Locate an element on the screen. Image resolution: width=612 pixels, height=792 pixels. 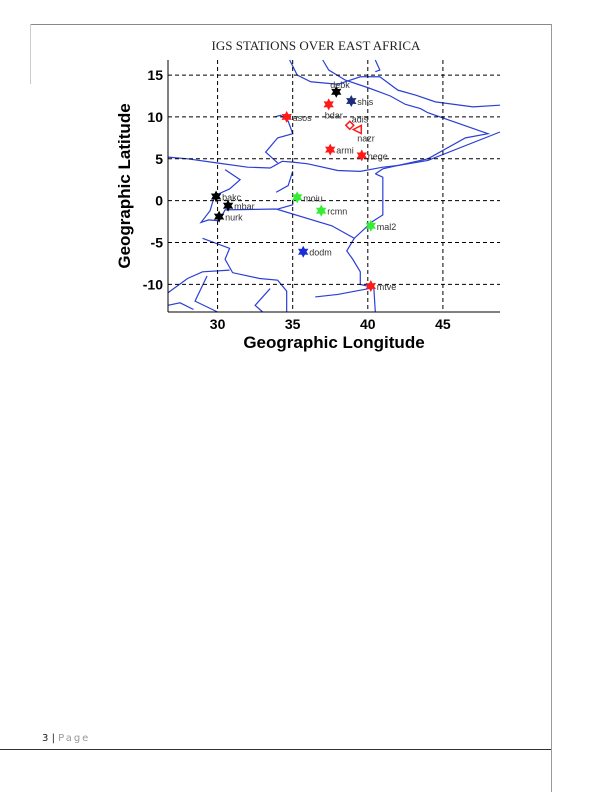
station-marker-asos is located at coordinates (286, 116).